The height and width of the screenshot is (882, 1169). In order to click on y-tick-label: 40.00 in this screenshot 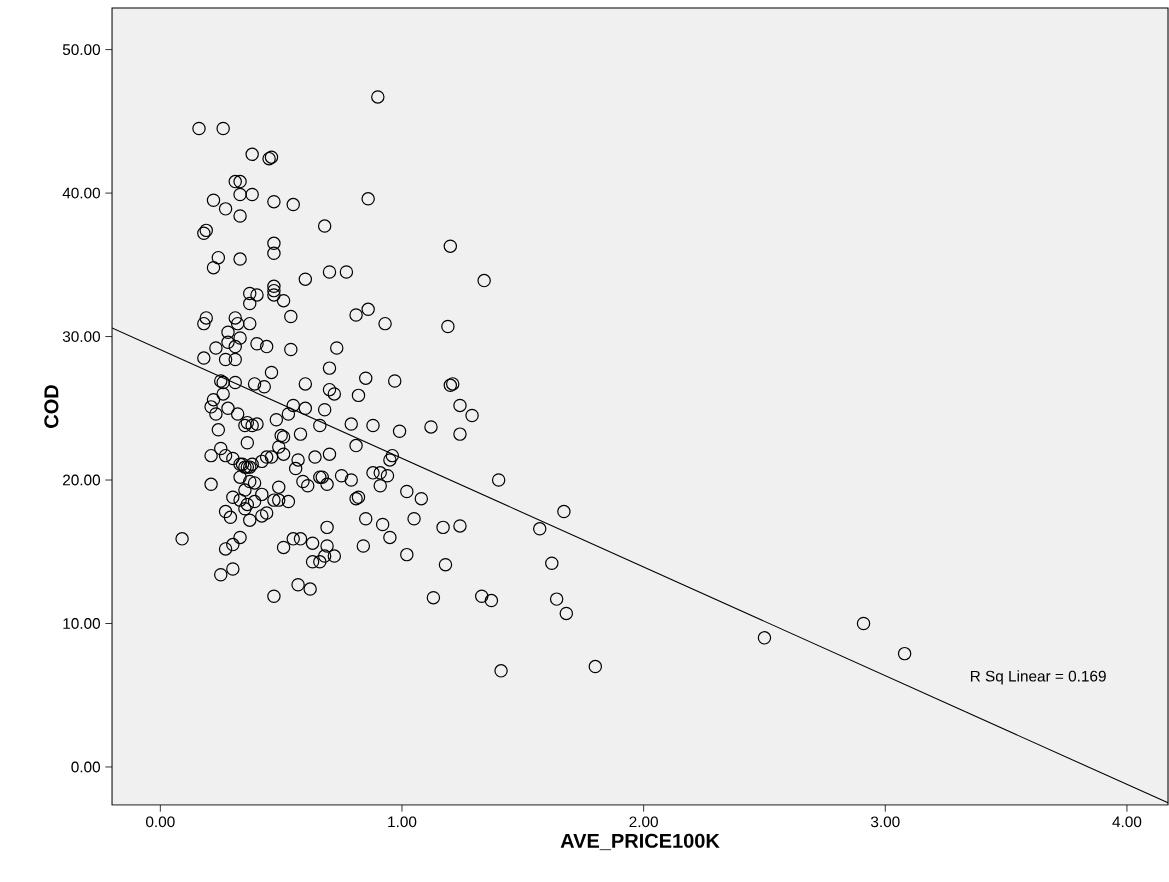, I will do `click(81, 193)`.